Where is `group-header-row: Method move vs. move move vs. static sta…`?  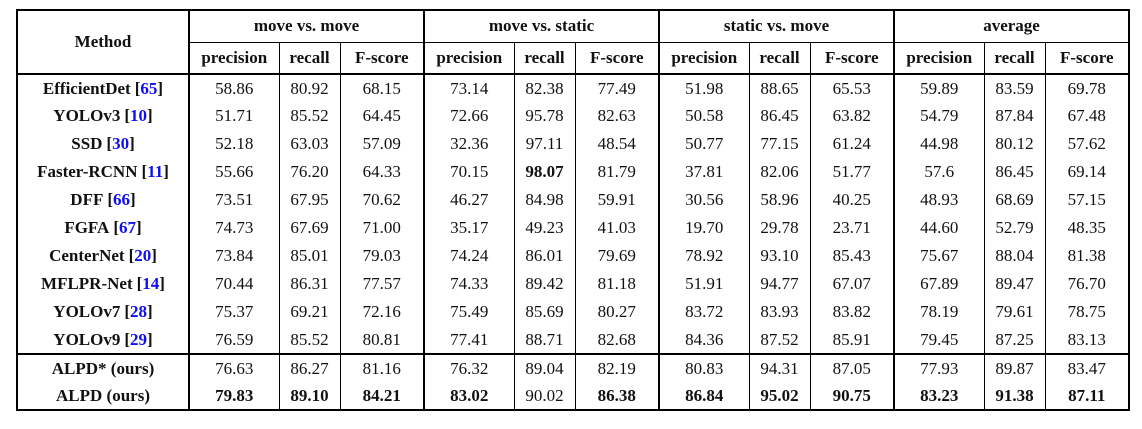 group-header-row: Method move vs. move move vs. static sta… is located at coordinates (573, 42).